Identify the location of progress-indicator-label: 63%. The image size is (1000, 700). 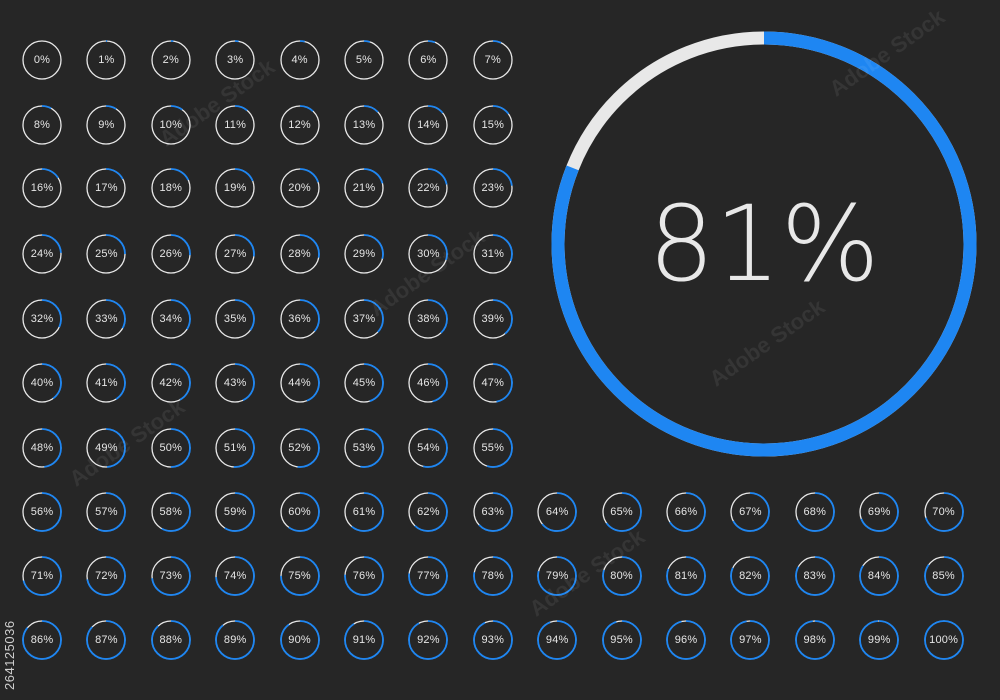
(493, 512).